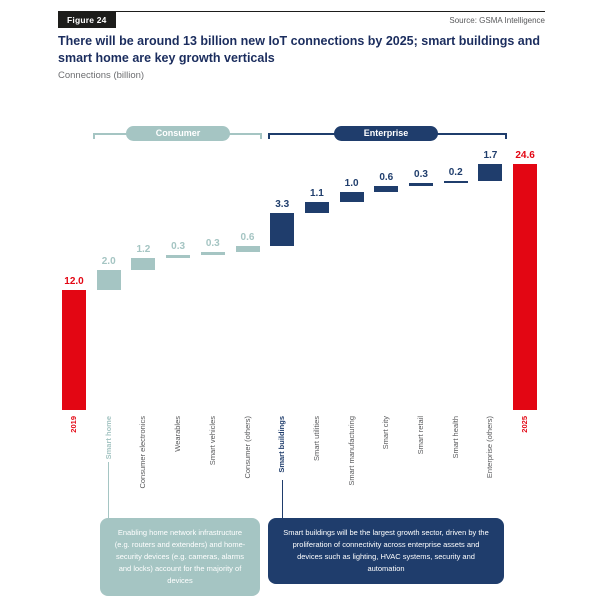  Describe the element at coordinates (386, 433) in the screenshot. I see `x-axis-label-smart-city: Smart city` at that location.